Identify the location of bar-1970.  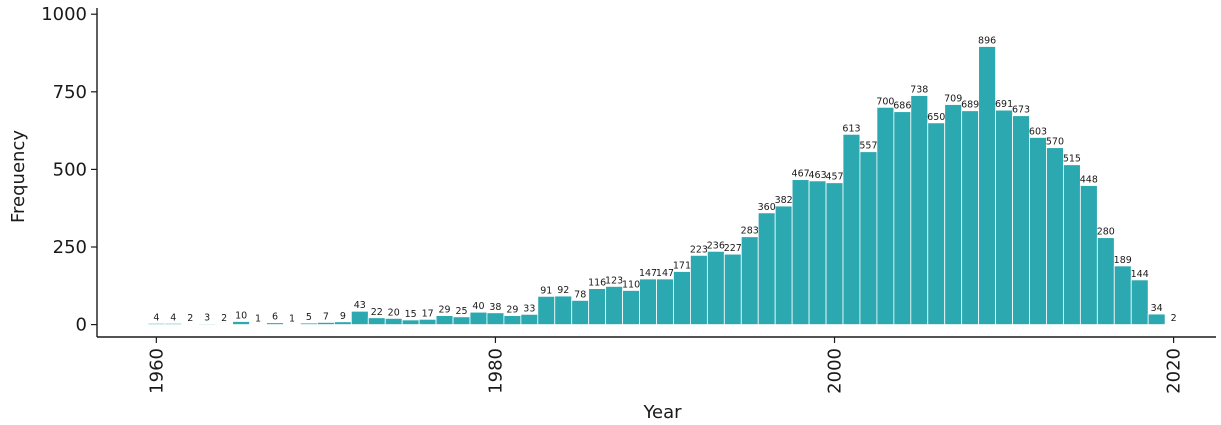
(326, 323).